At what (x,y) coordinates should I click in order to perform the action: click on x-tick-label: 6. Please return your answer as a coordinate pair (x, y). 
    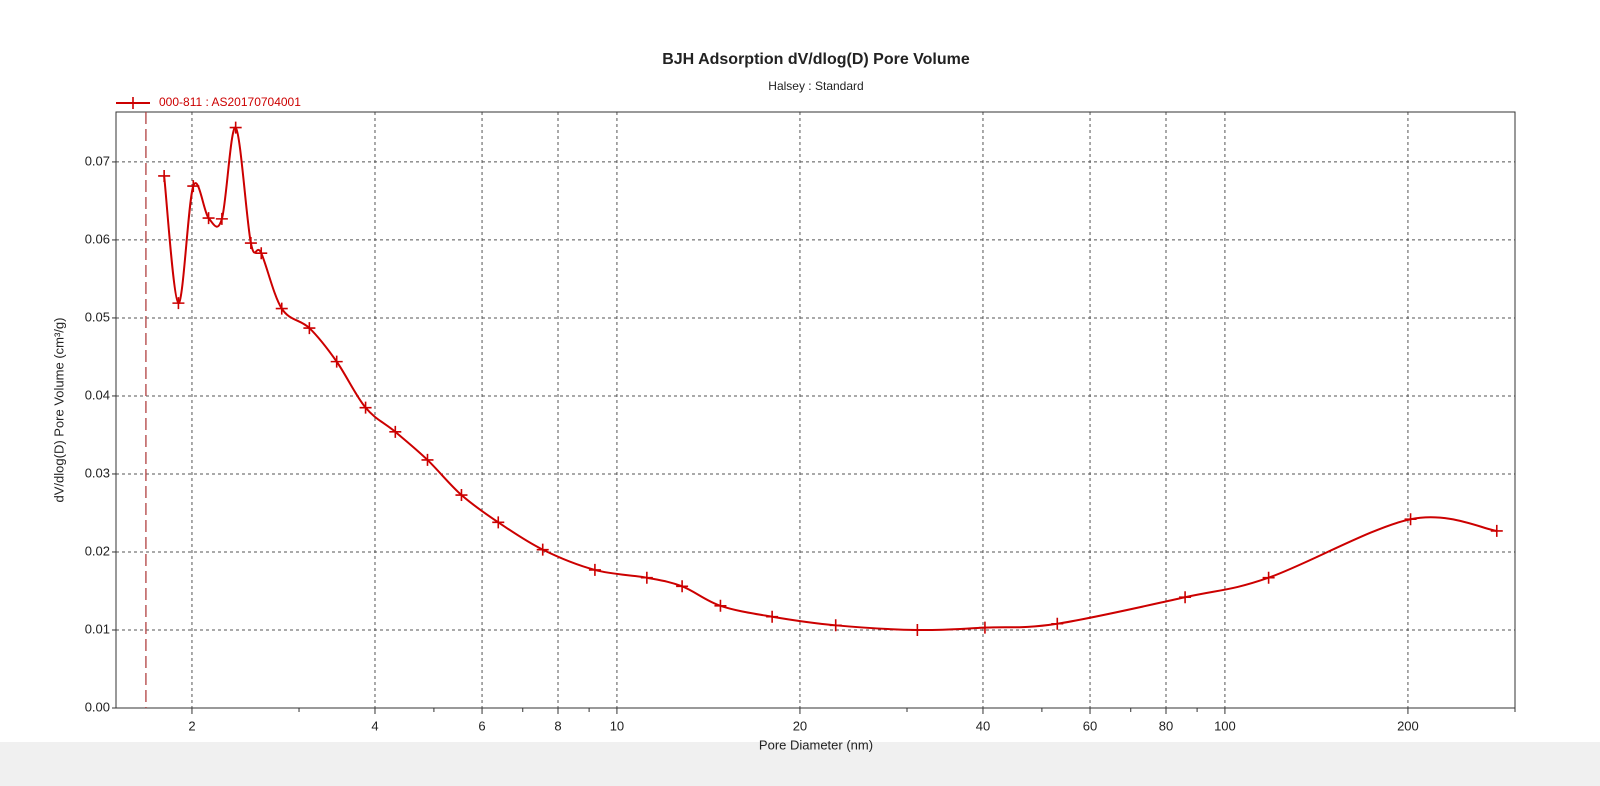
    Looking at the image, I should click on (481, 725).